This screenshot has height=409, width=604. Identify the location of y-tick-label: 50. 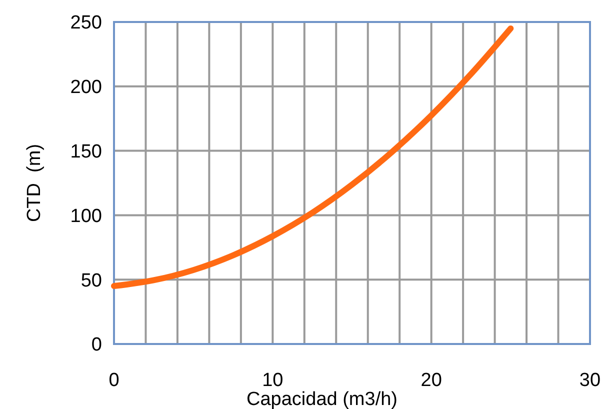
(91, 281).